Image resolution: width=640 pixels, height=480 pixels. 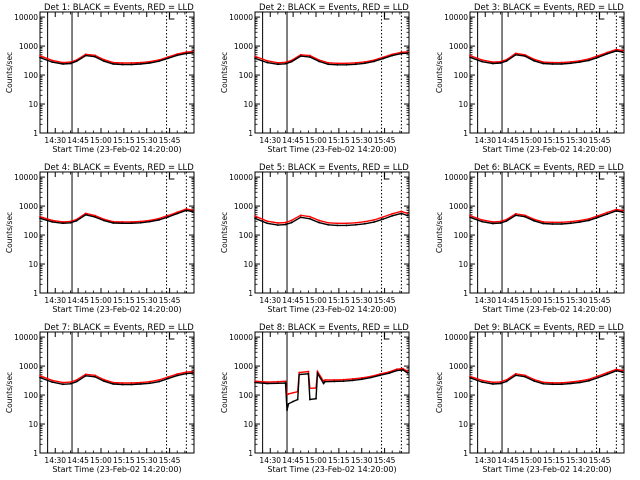 I want to click on y-axis-label: Counts/sec, so click(x=439, y=392).